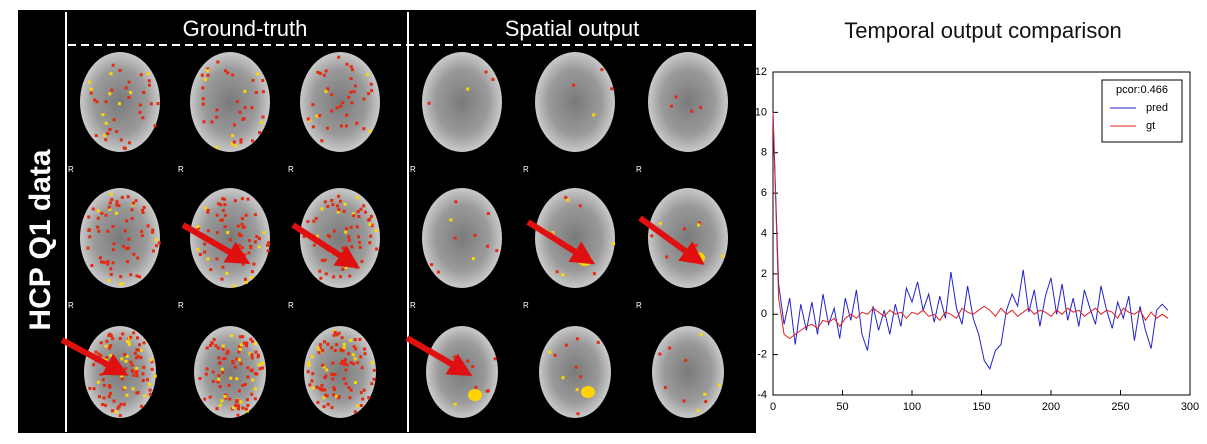  Describe the element at coordinates (688, 372) in the screenshot. I see `brain-slice` at that location.